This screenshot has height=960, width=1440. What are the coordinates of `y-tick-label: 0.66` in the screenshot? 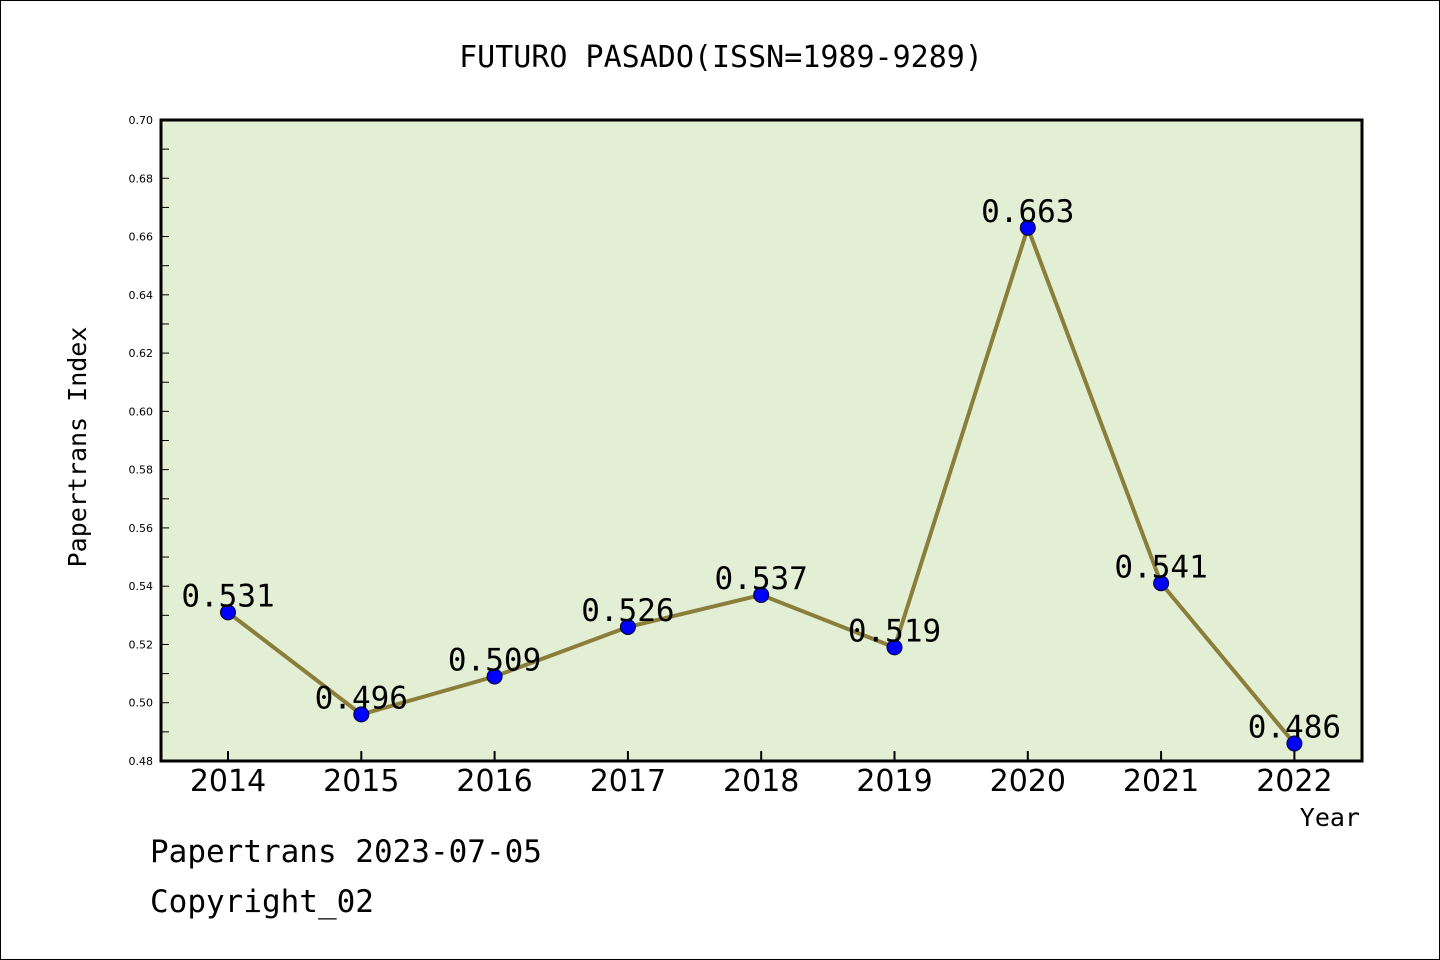 It's located at (141, 237).